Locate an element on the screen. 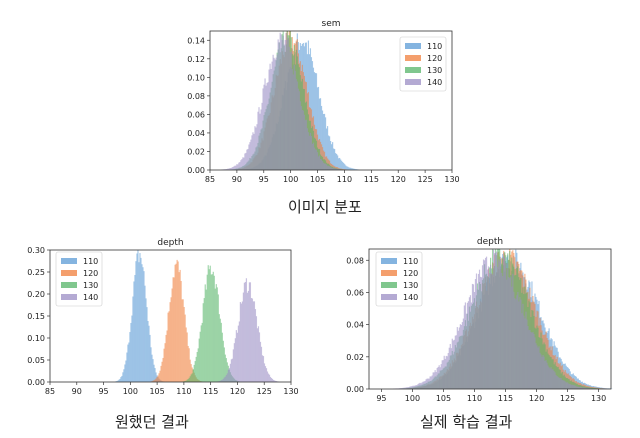  x-tick-label: 105 is located at coordinates (317, 179).